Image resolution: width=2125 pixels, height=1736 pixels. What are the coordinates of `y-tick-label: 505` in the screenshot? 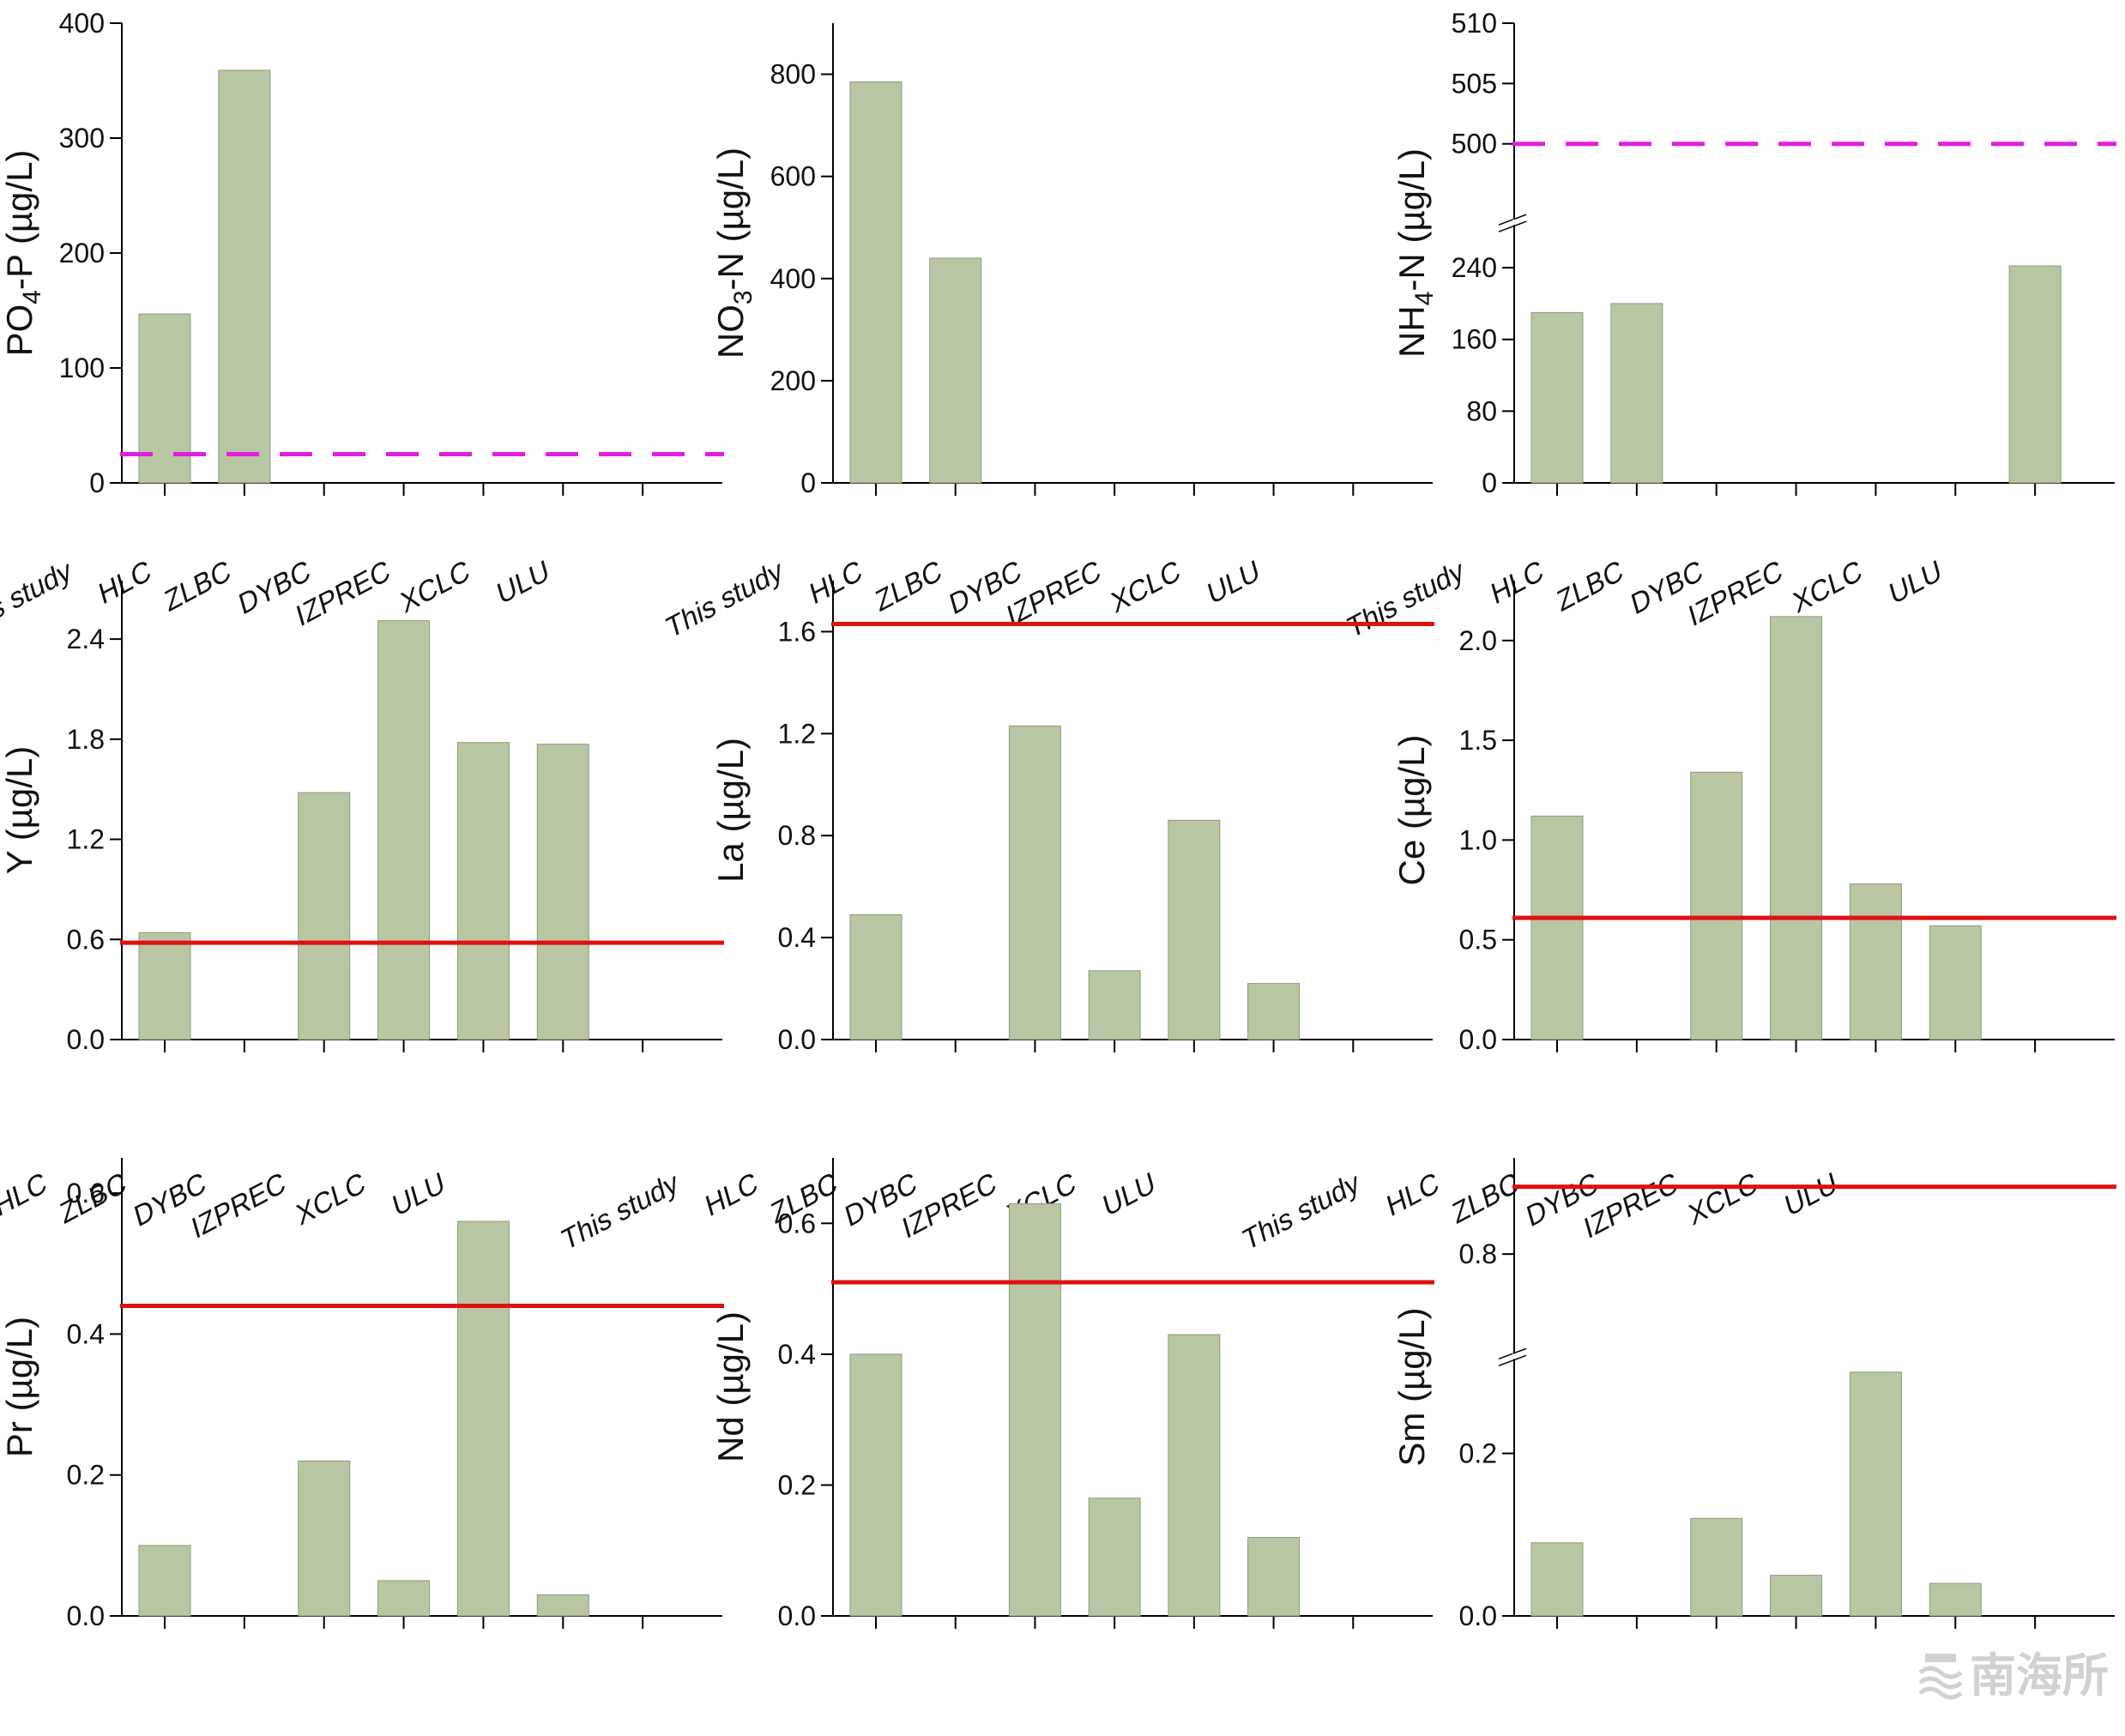 It's located at (1474, 83).